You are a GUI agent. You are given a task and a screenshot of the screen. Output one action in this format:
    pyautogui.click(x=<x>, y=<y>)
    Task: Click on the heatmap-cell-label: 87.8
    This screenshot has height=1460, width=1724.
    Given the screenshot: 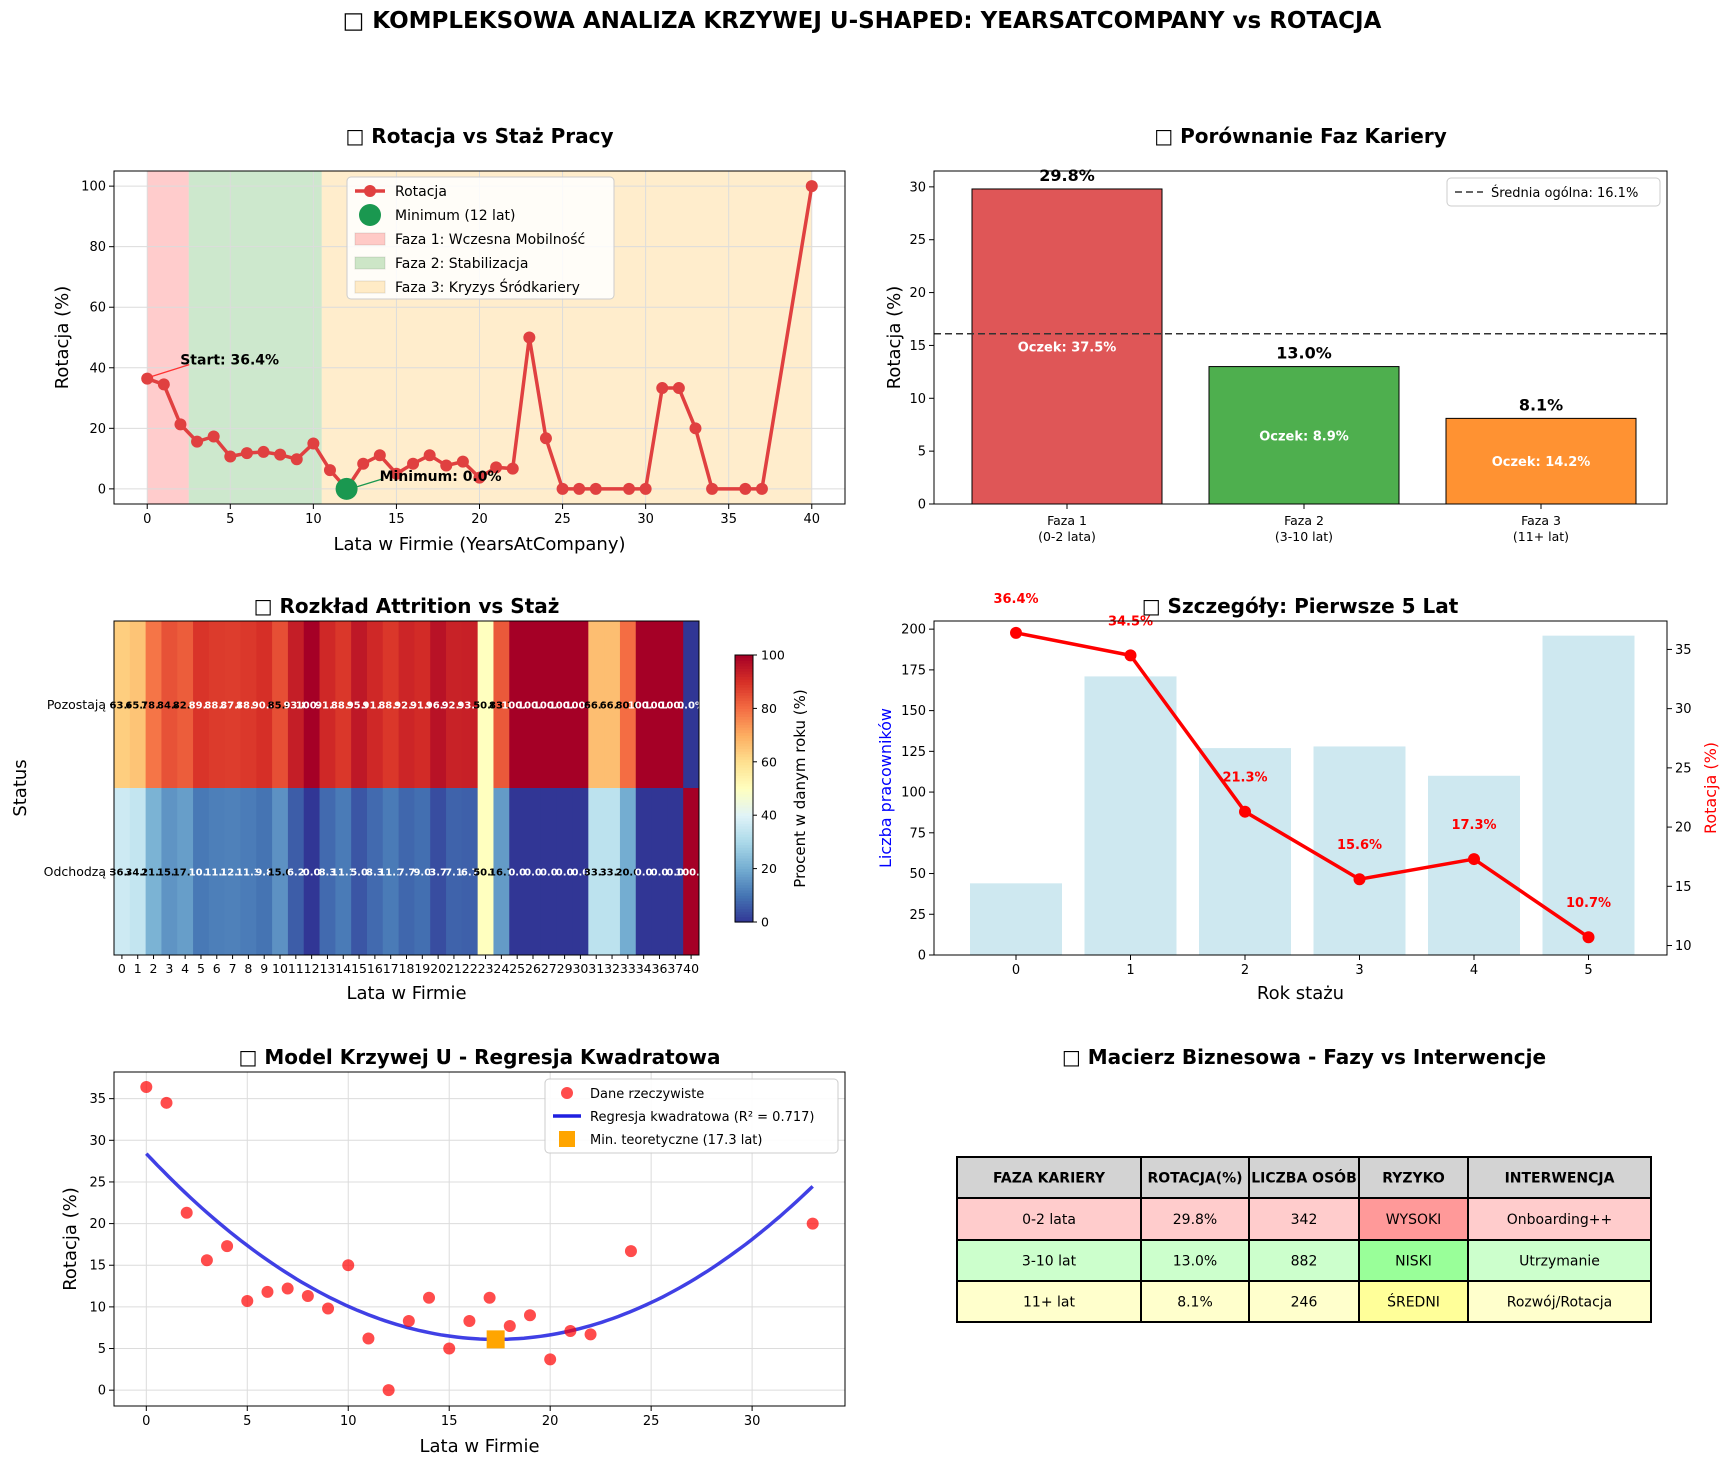 What is the action you would take?
    pyautogui.click(x=232, y=706)
    